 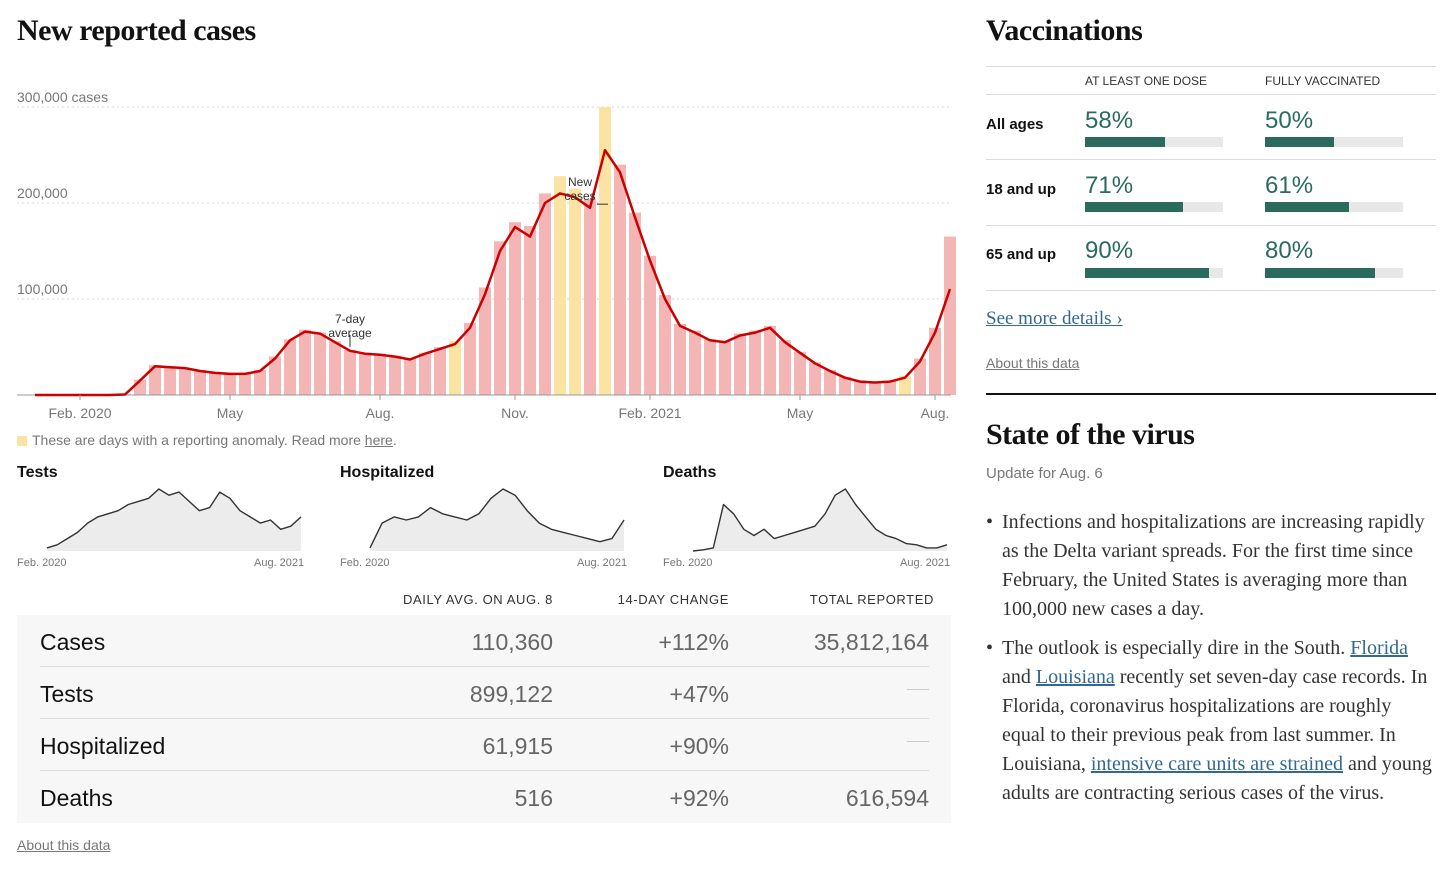 I want to click on row-daily-avg: 61,915, so click(x=517, y=746).